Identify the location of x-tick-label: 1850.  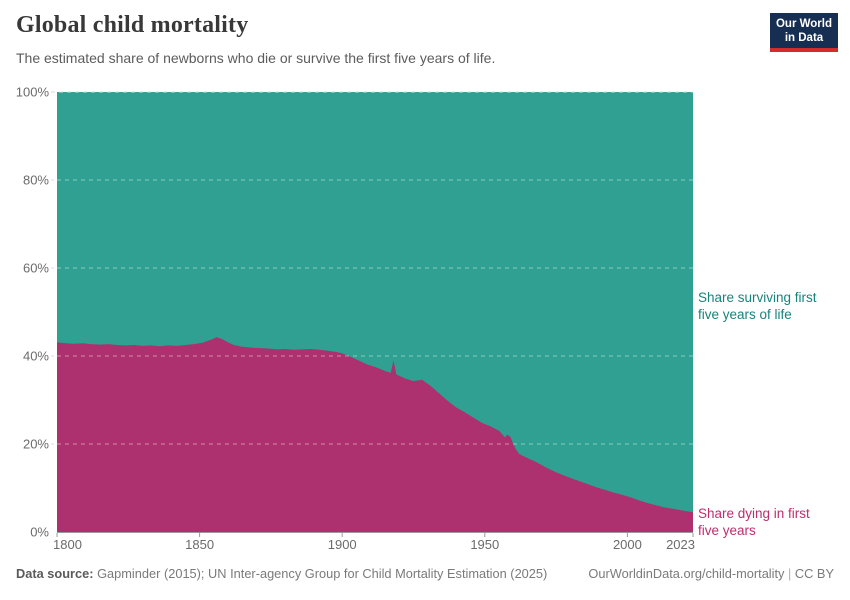
(199, 544).